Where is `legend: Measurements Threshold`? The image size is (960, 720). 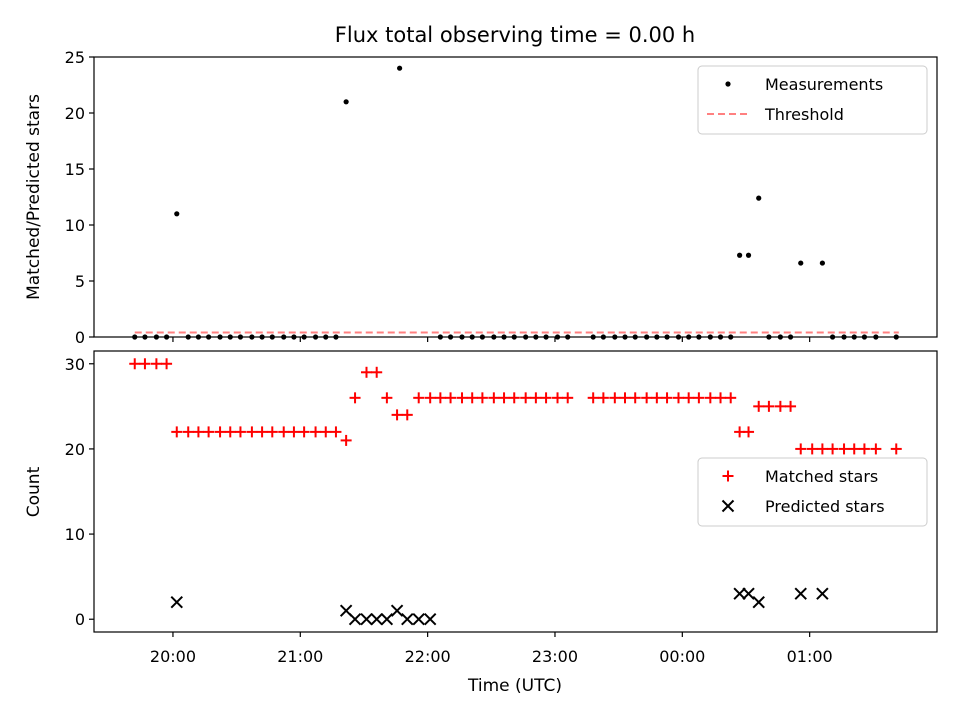
legend: Measurements Threshold is located at coordinates (812, 100).